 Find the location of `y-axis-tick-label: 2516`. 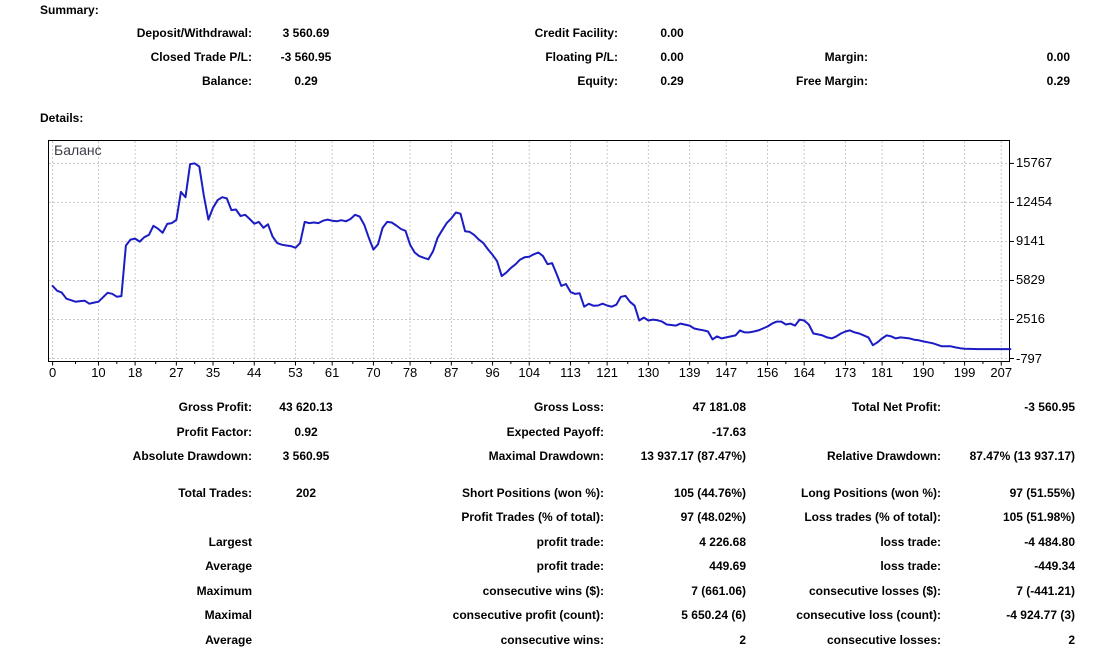

y-axis-tick-label: 2516 is located at coordinates (1030, 318).